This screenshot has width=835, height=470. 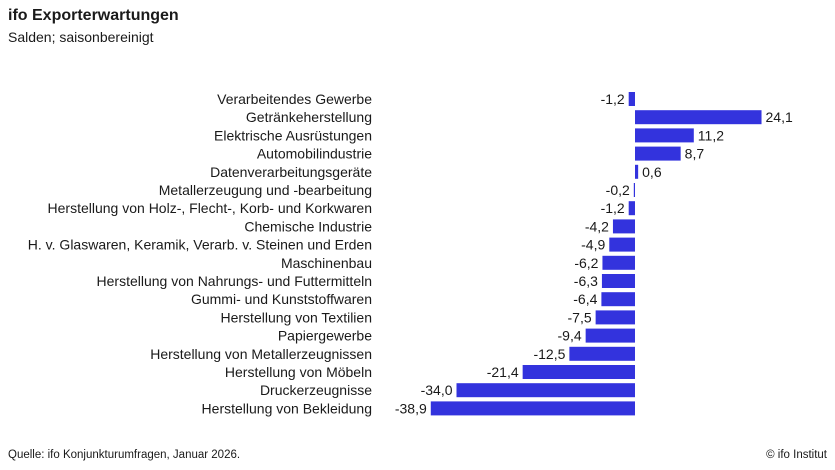 I want to click on category-label: Herstellung von Möbeln, so click(x=298, y=372).